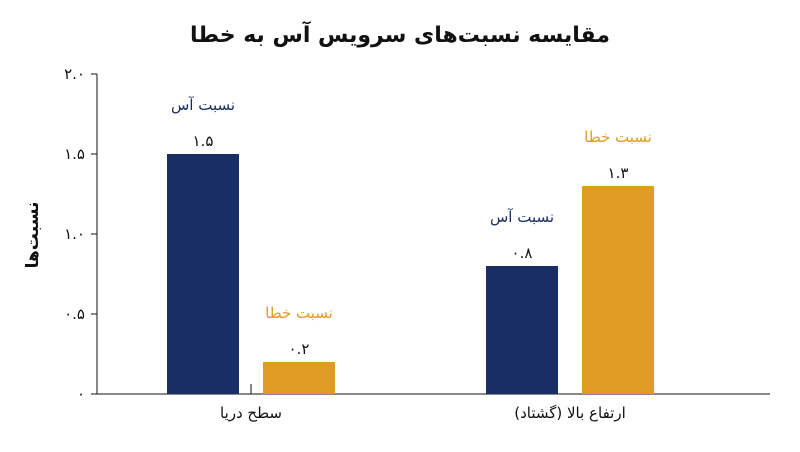 Image resolution: width=800 pixels, height=452 pixels. Describe the element at coordinates (203, 141) in the screenshot. I see `bar-value-label: ۱.۵` at that location.